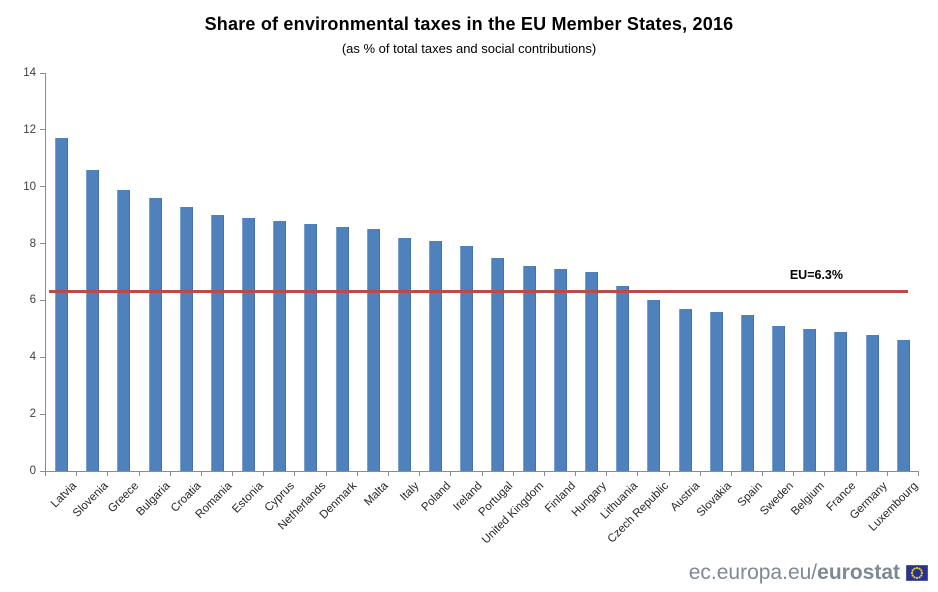  Describe the element at coordinates (903, 405) in the screenshot. I see `bar-luxembourg` at that location.